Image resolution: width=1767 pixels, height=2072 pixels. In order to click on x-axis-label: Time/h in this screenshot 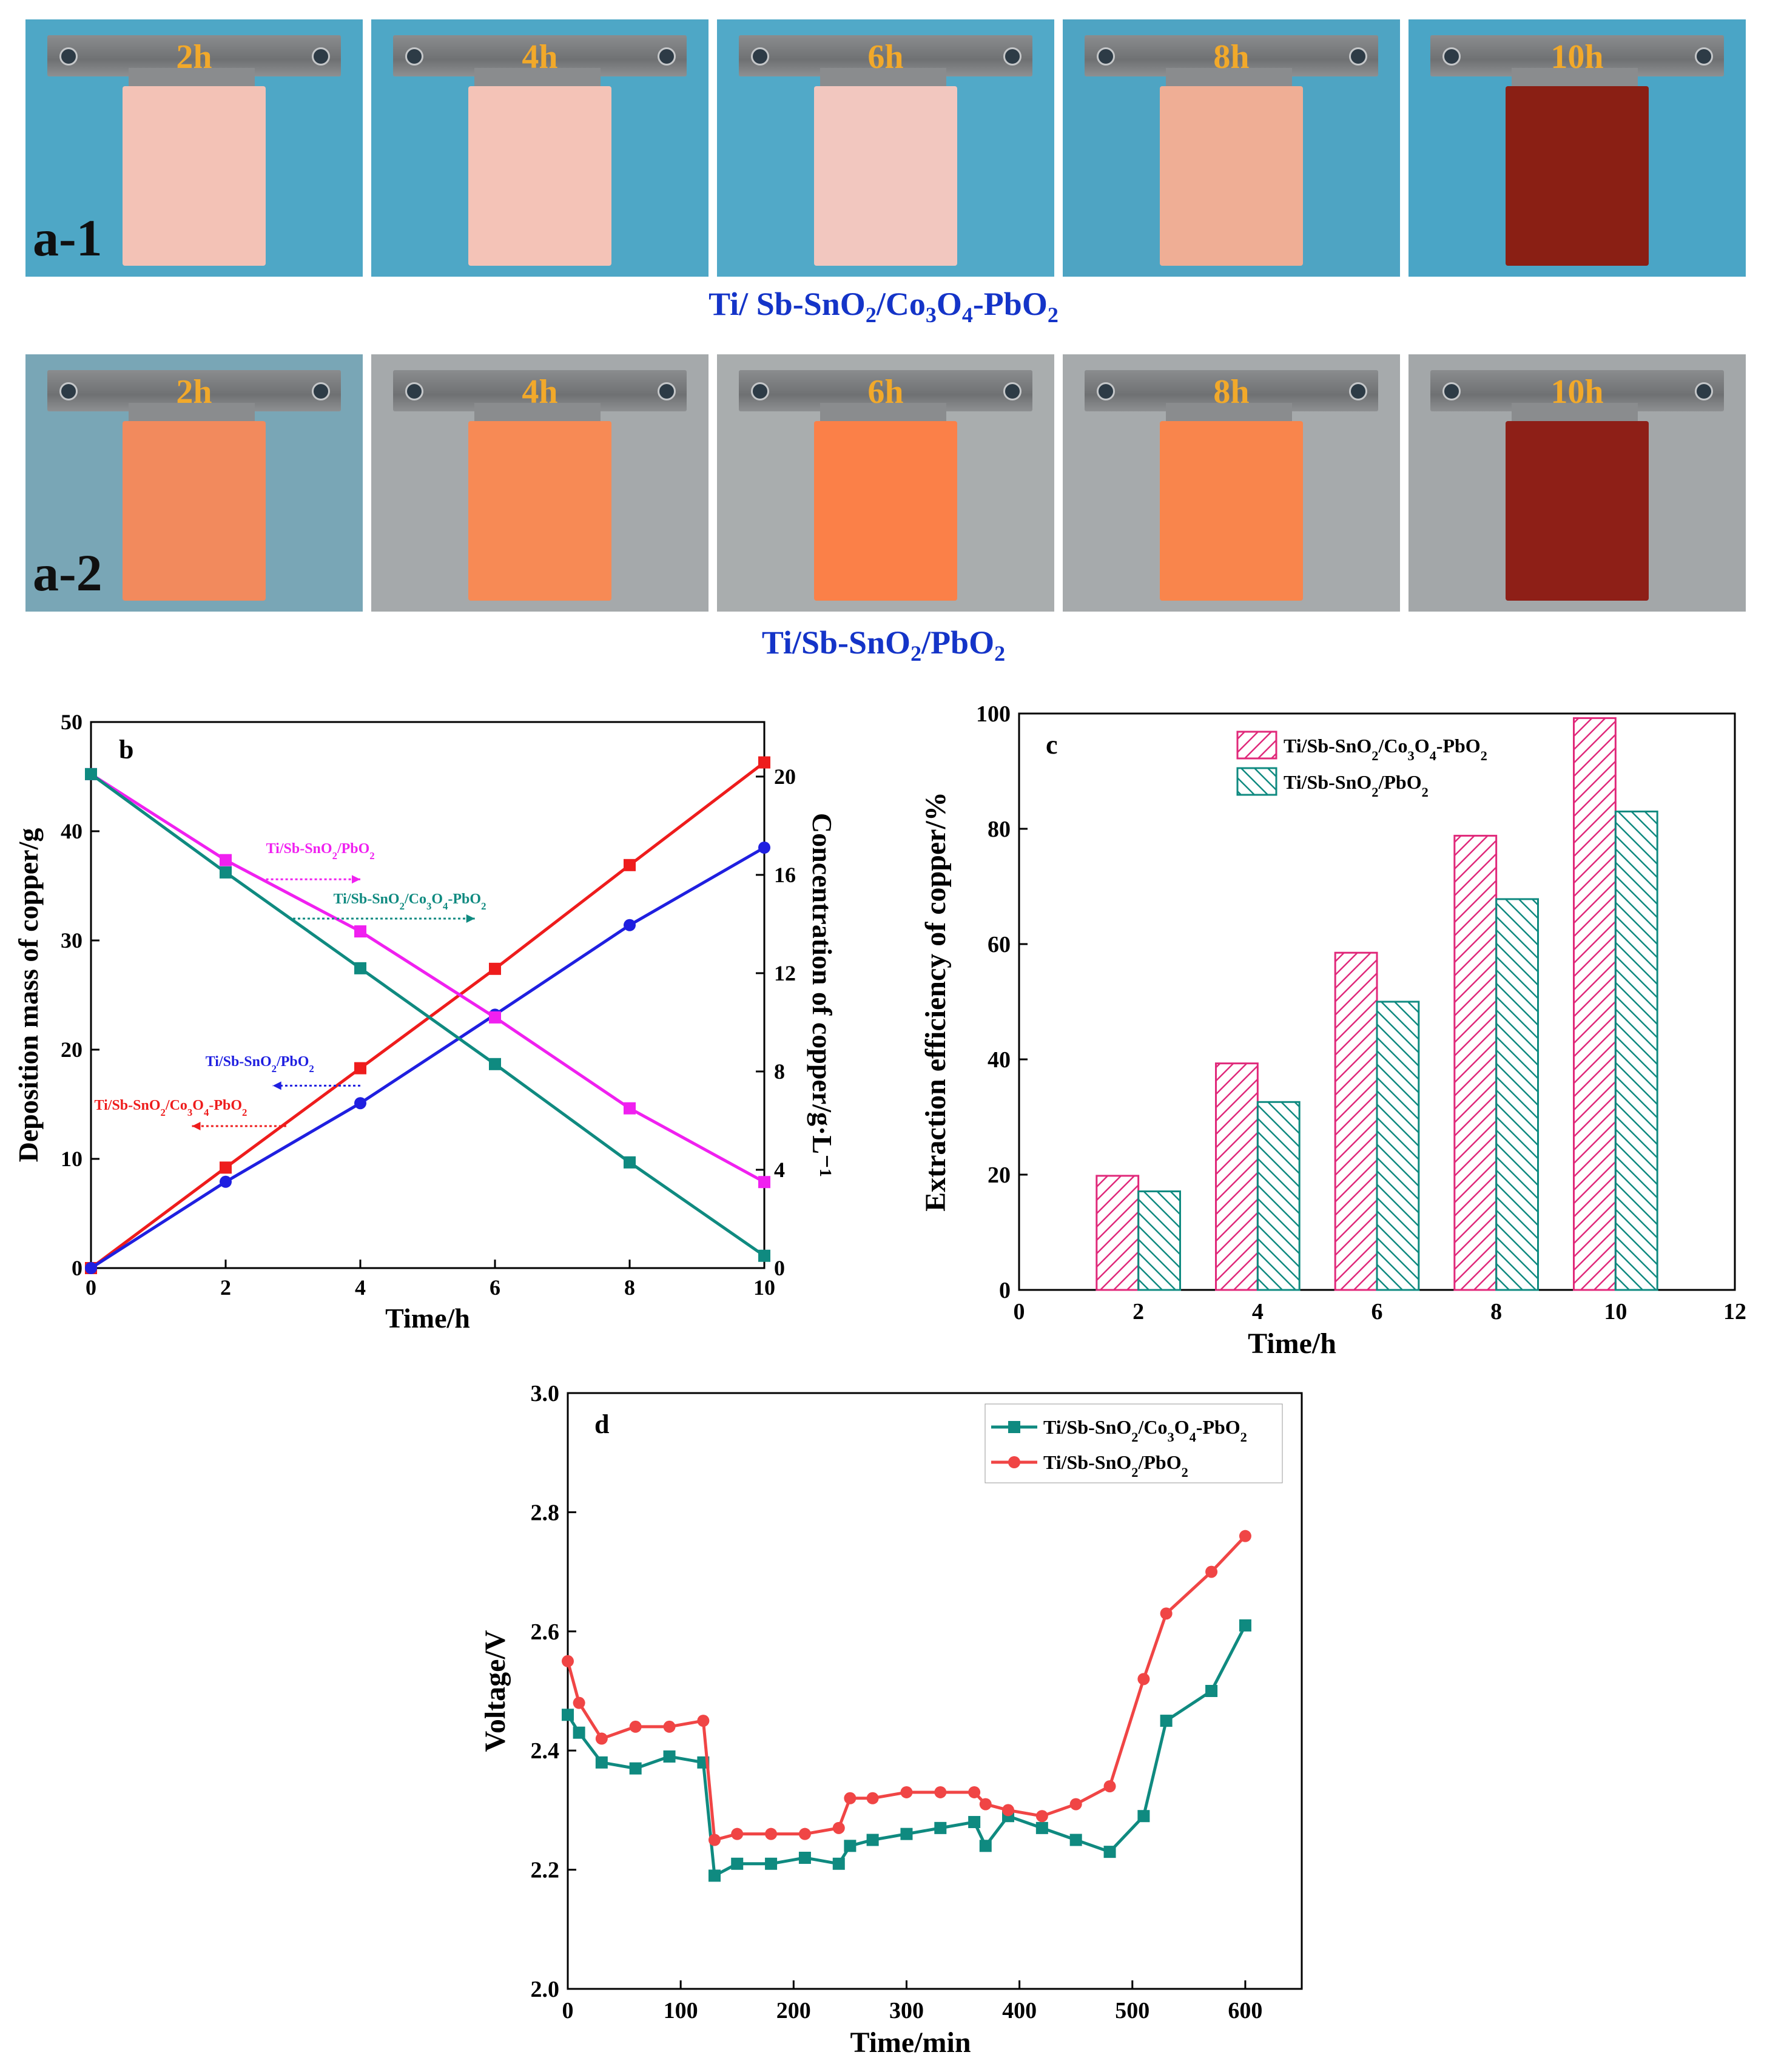, I will do `click(1292, 1344)`.